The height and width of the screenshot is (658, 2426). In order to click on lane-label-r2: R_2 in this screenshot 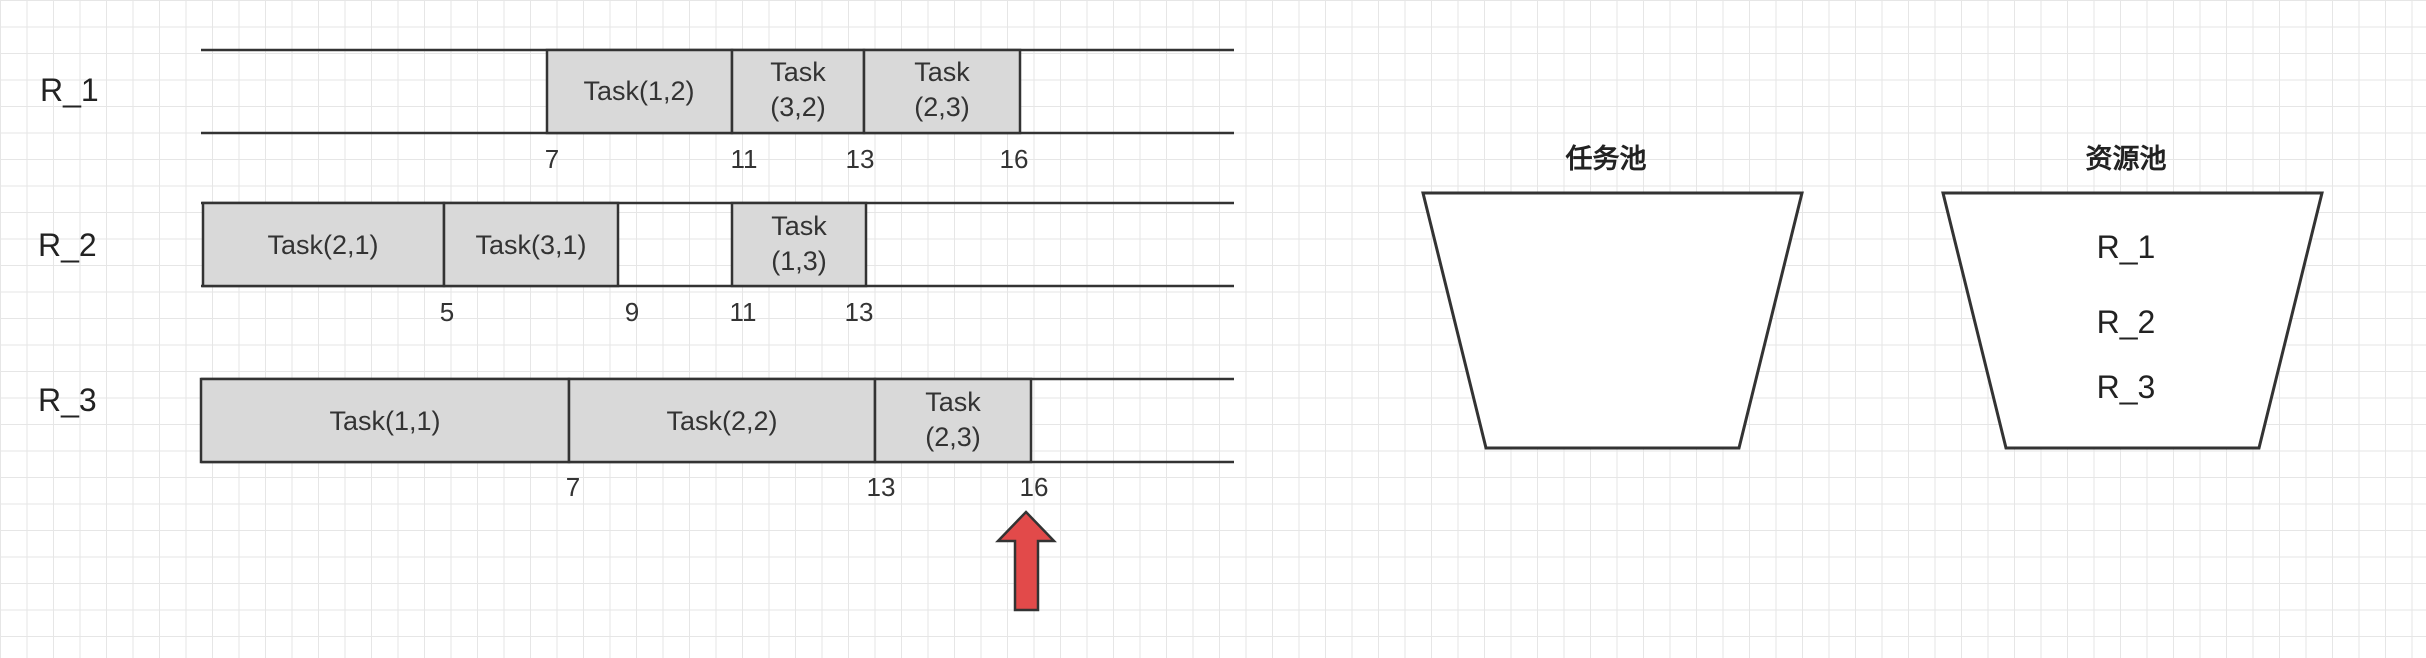, I will do `click(67, 245)`.